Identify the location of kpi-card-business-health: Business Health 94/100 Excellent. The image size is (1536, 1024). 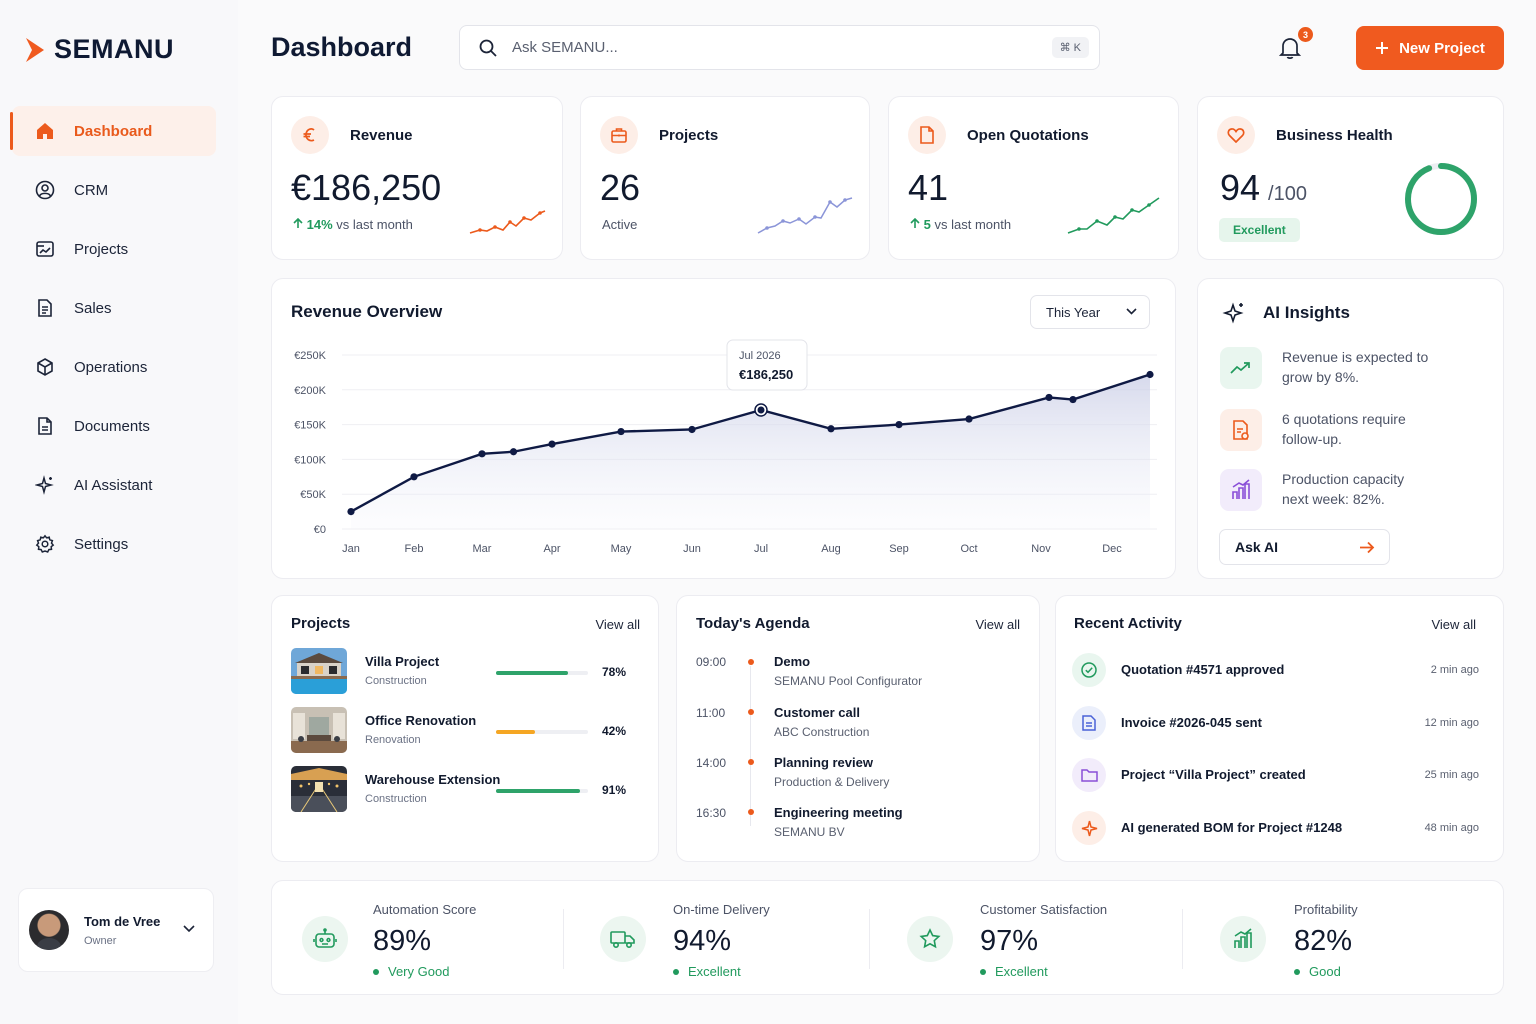
(1350, 178).